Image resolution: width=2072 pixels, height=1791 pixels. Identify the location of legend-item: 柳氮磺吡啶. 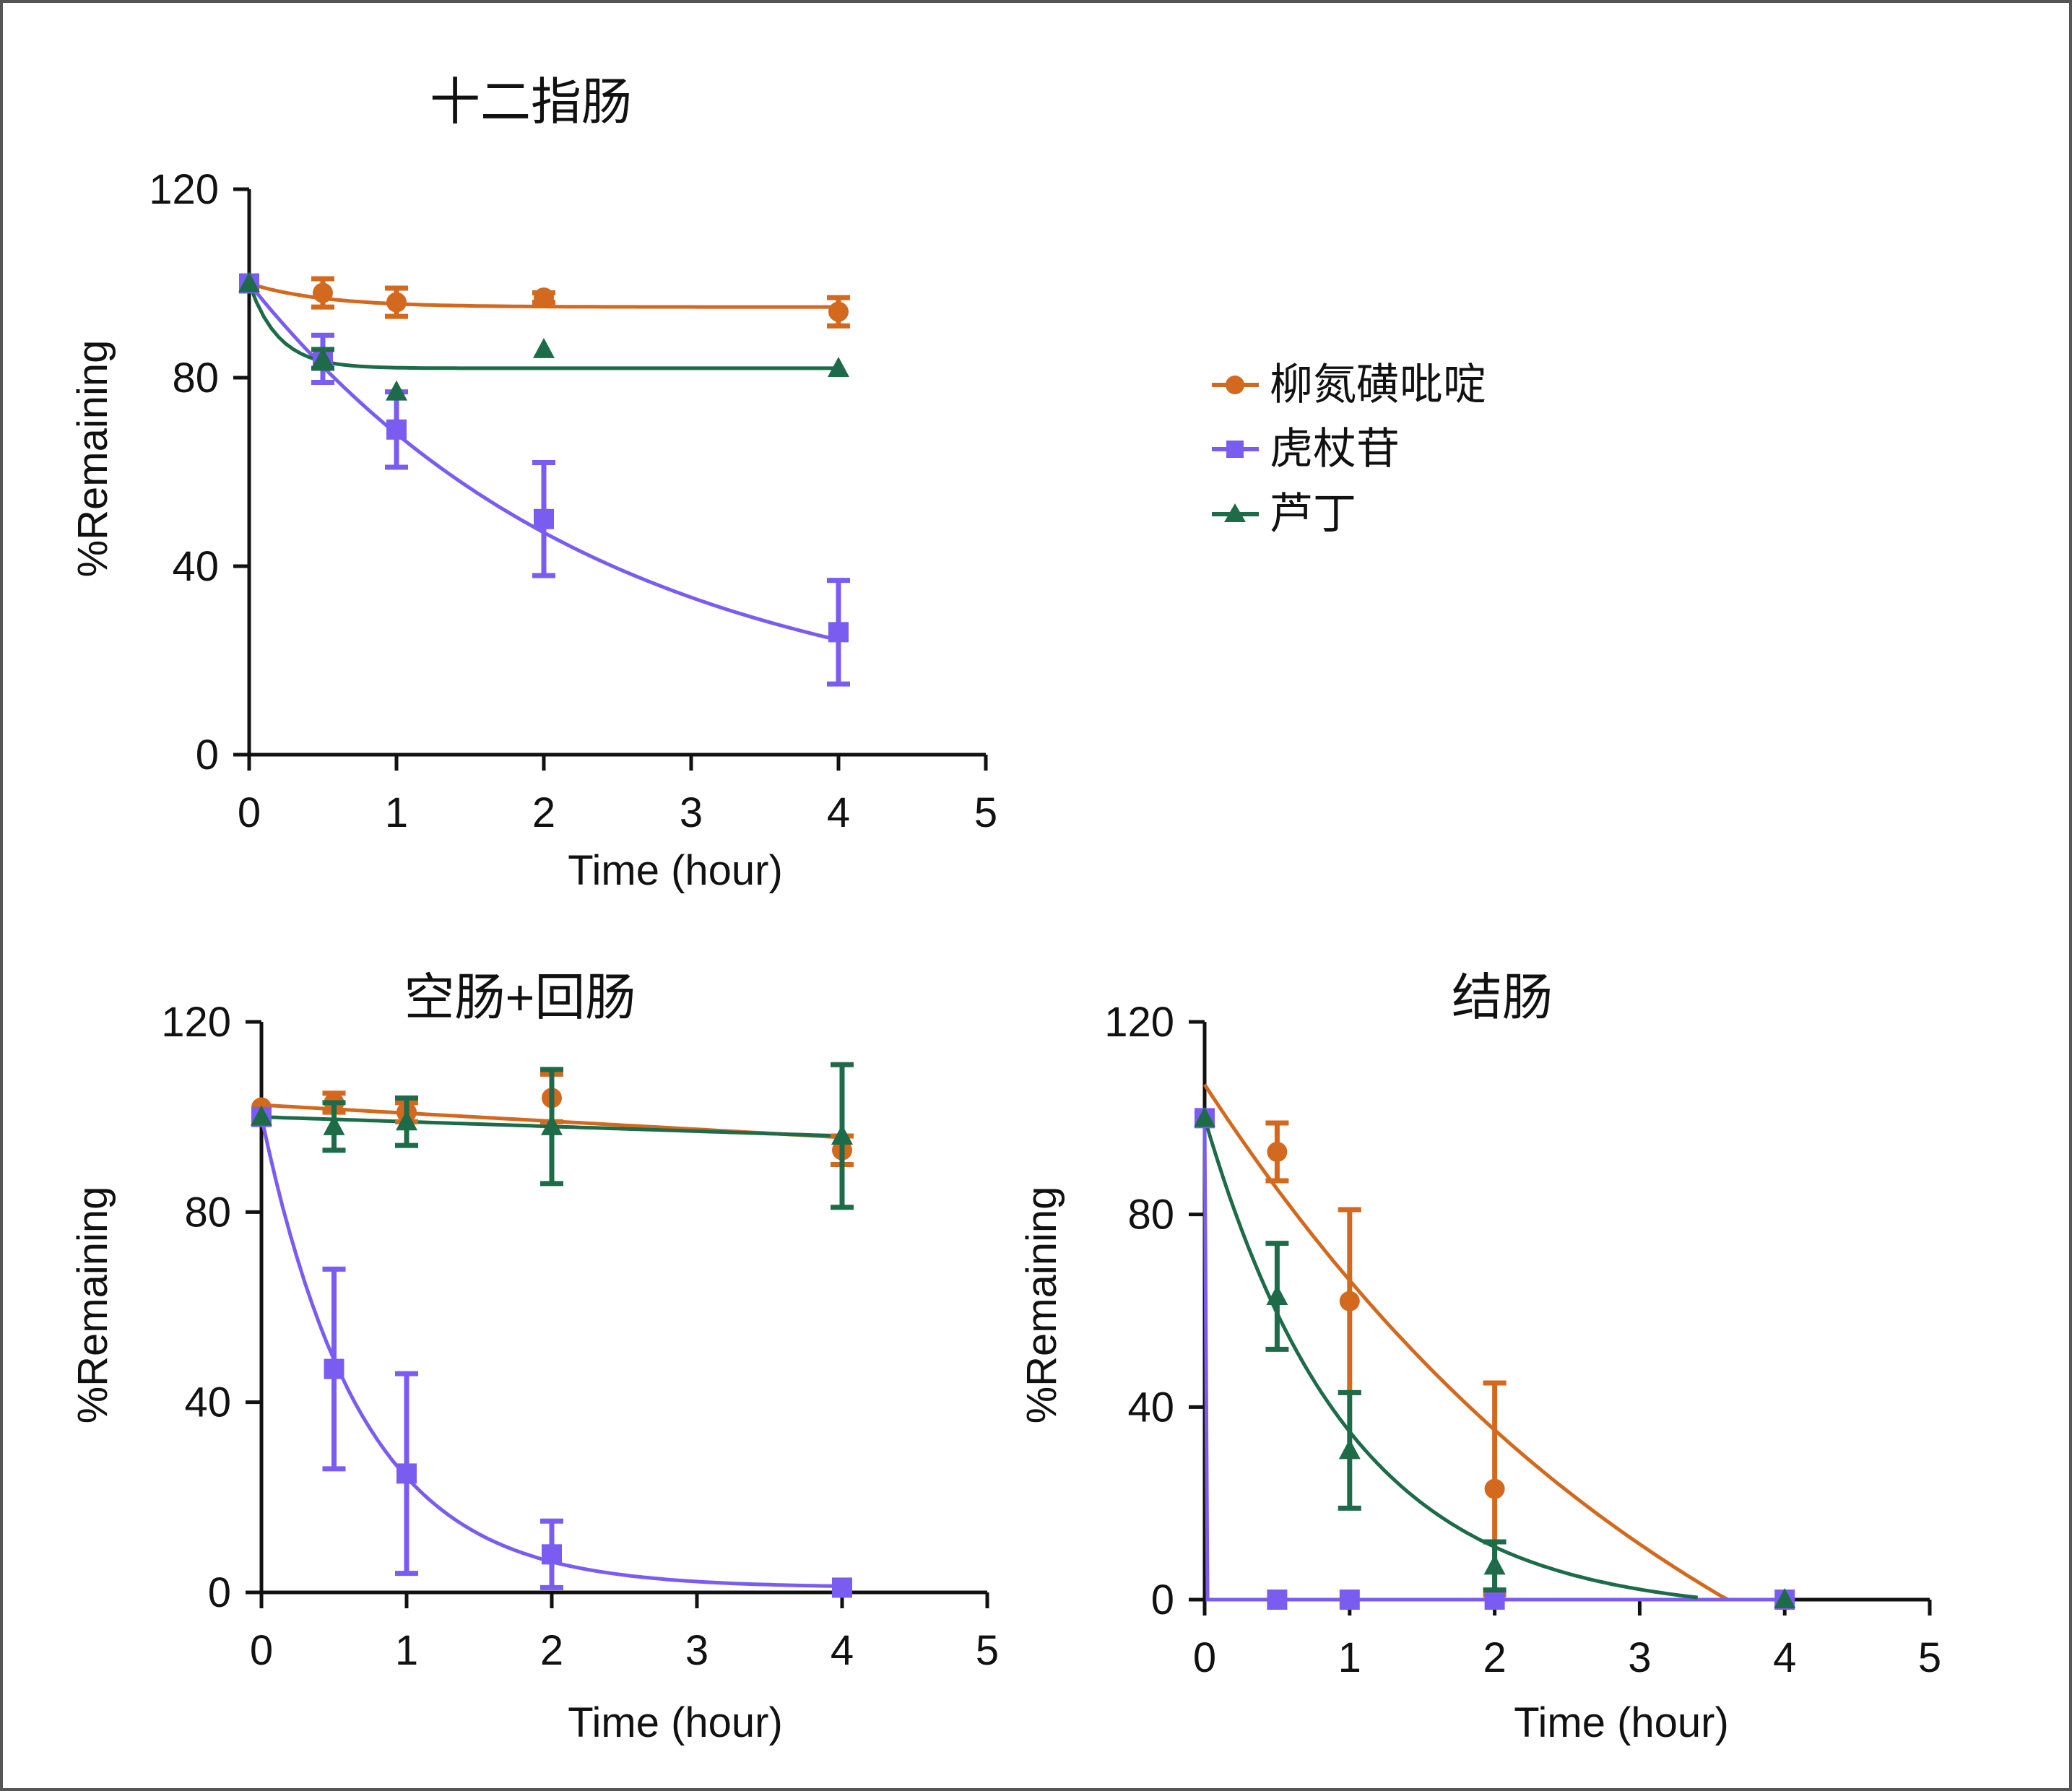
(1349, 384).